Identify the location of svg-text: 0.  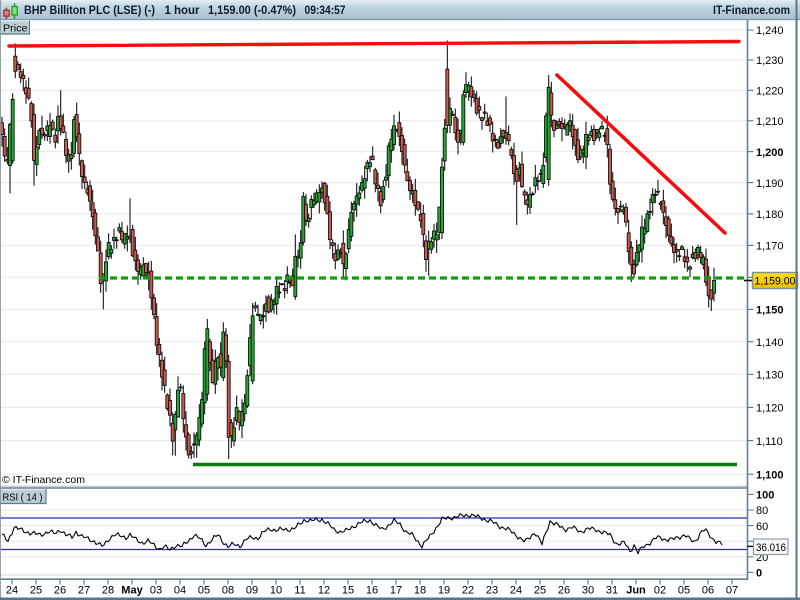
(759, 574).